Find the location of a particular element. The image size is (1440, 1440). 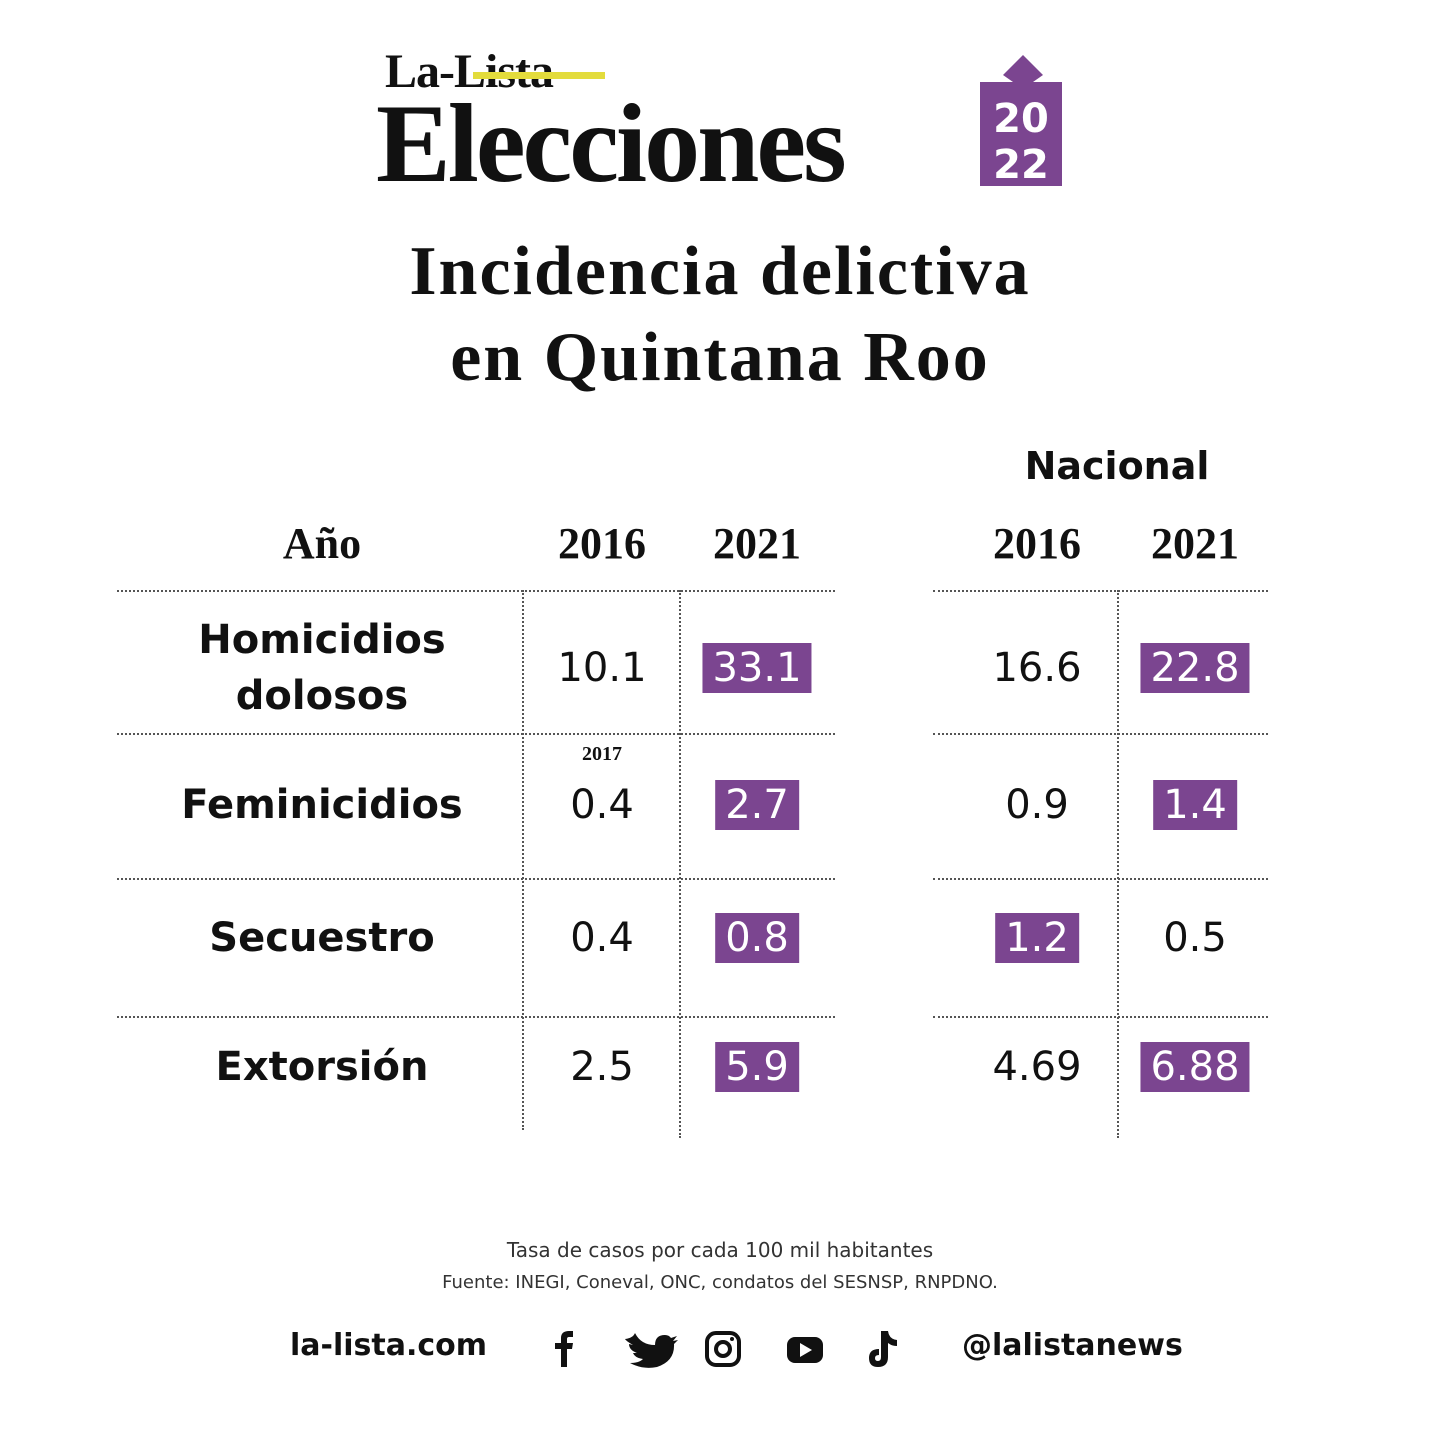

ballot-logo: 20 22 is located at coordinates (1021, 121).